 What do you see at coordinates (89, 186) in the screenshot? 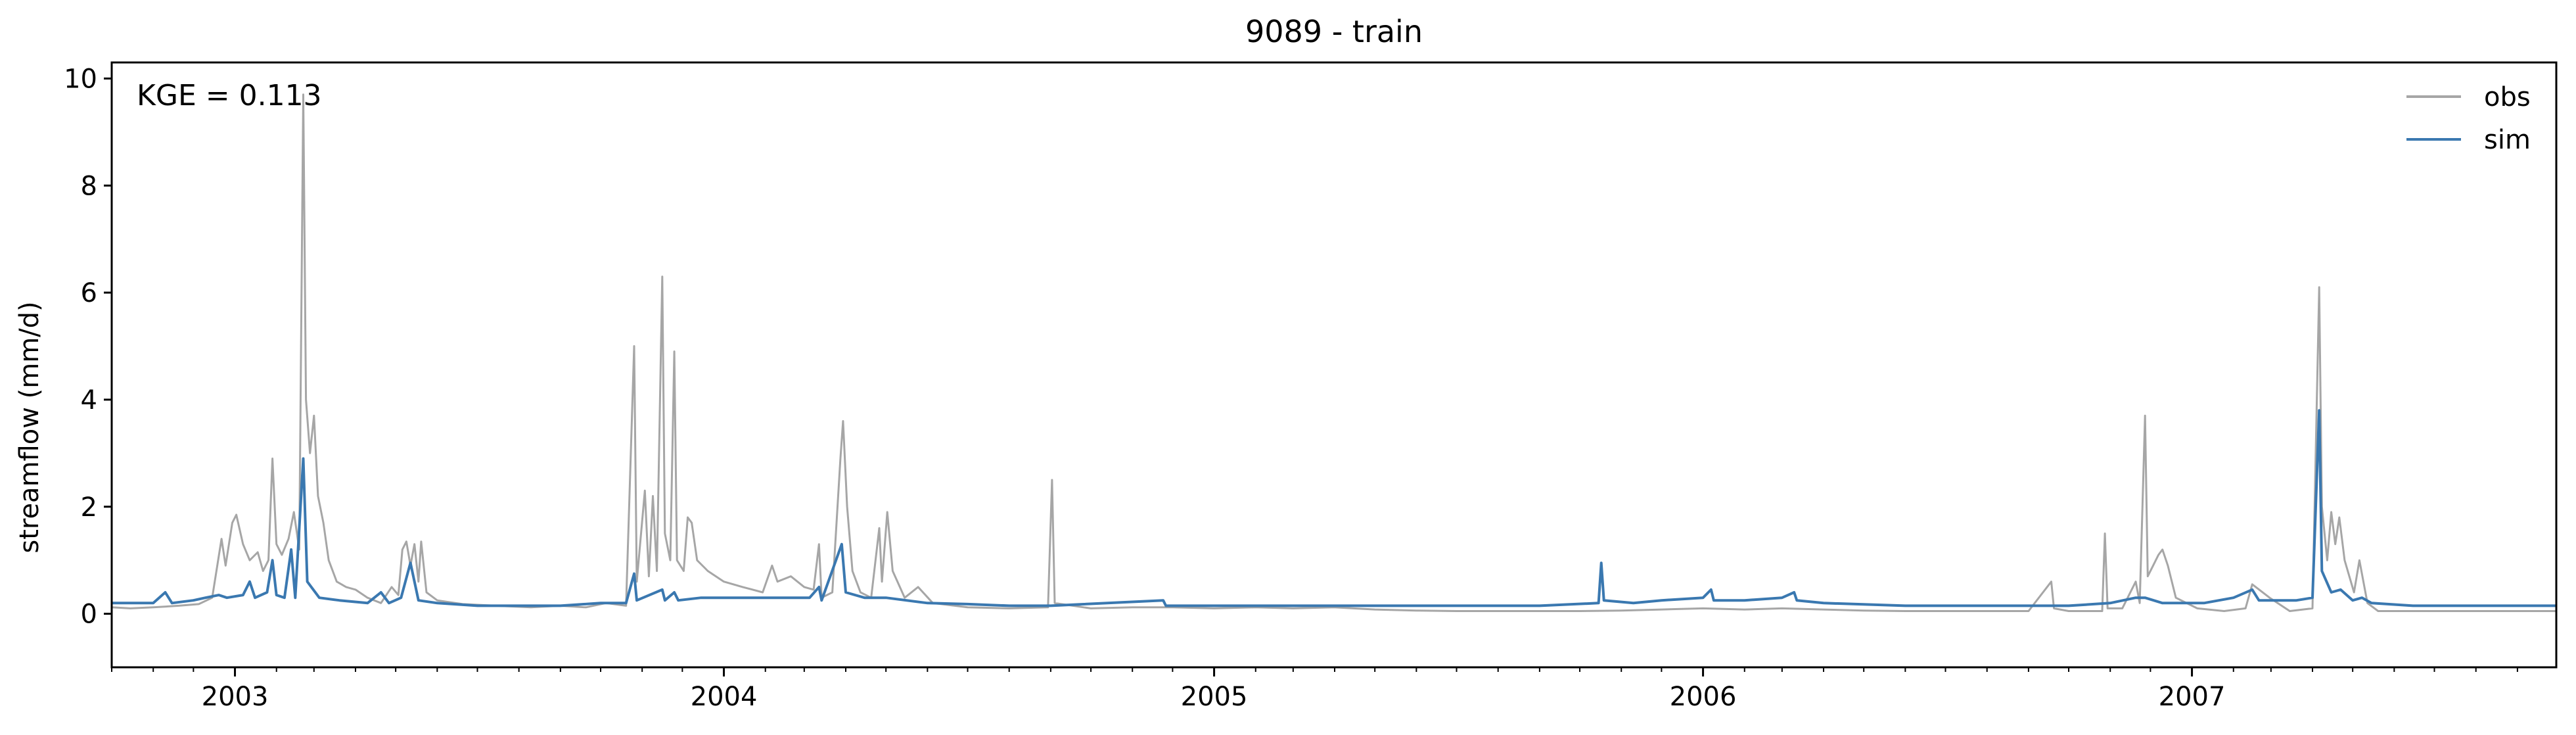
I see `y-tick-label: 8` at bounding box center [89, 186].